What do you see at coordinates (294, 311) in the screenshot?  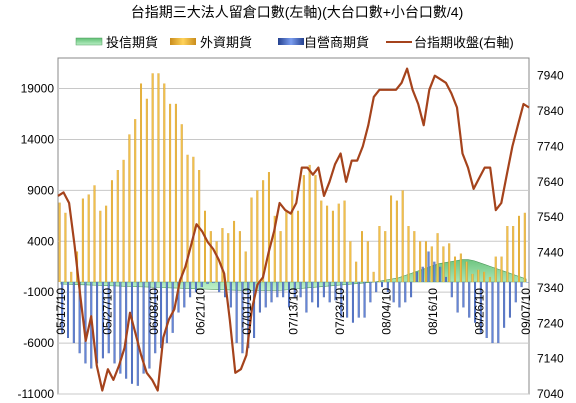 I see `x-tick-label: 07/13/10` at bounding box center [294, 311].